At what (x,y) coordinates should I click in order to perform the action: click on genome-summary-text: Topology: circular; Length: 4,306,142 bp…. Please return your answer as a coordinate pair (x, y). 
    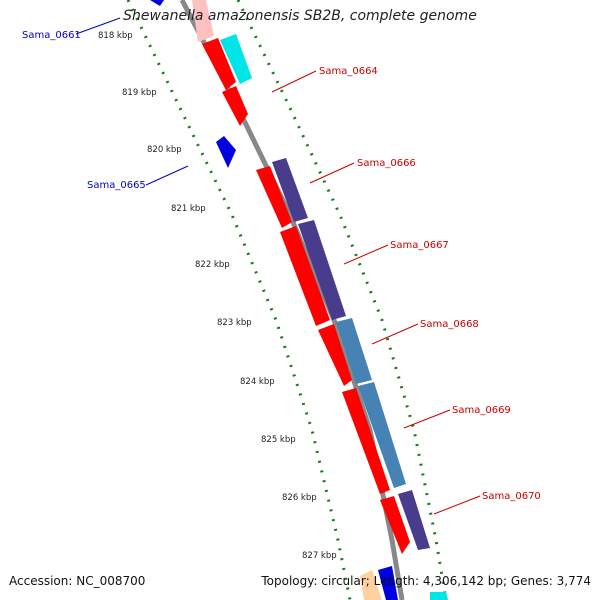
    Looking at the image, I should click on (426, 581).